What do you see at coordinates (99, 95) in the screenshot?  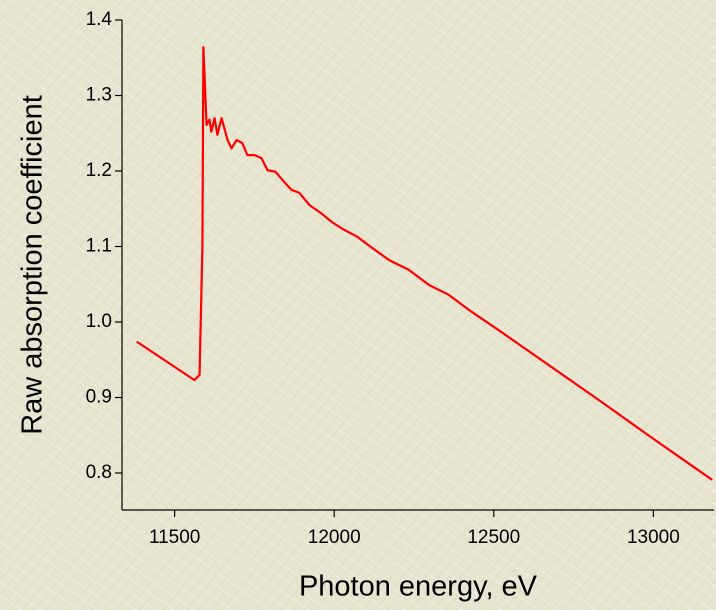 I see `y-tick-label: 1.3` at bounding box center [99, 95].